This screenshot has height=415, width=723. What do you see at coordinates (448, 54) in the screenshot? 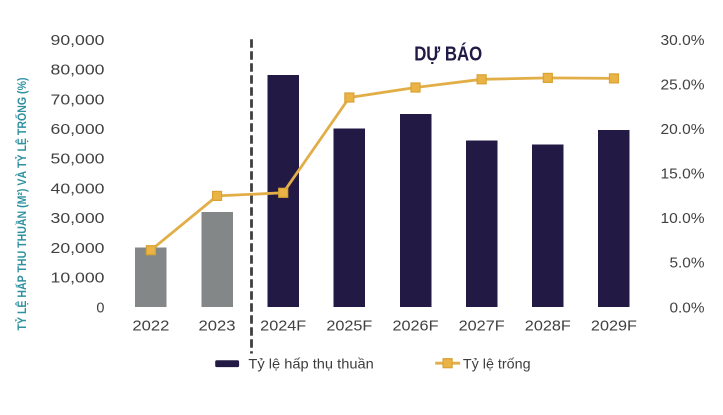
I see `svg-text: DỰ BÁO` at bounding box center [448, 54].